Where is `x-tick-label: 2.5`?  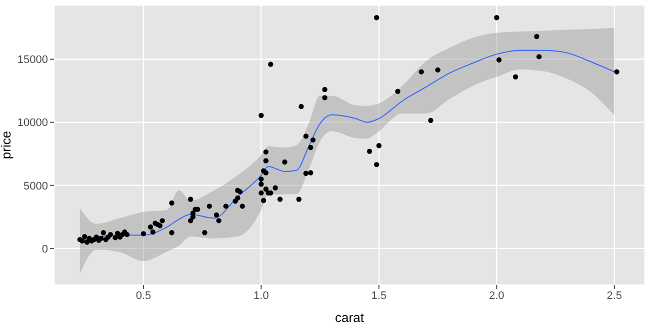 x-tick-label: 2.5 is located at coordinates (614, 296).